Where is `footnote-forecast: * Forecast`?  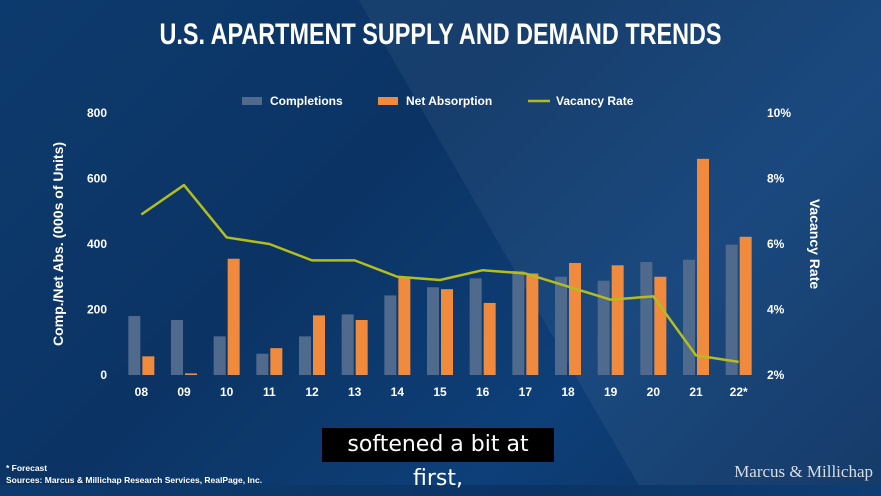 footnote-forecast: * Forecast is located at coordinates (27, 468).